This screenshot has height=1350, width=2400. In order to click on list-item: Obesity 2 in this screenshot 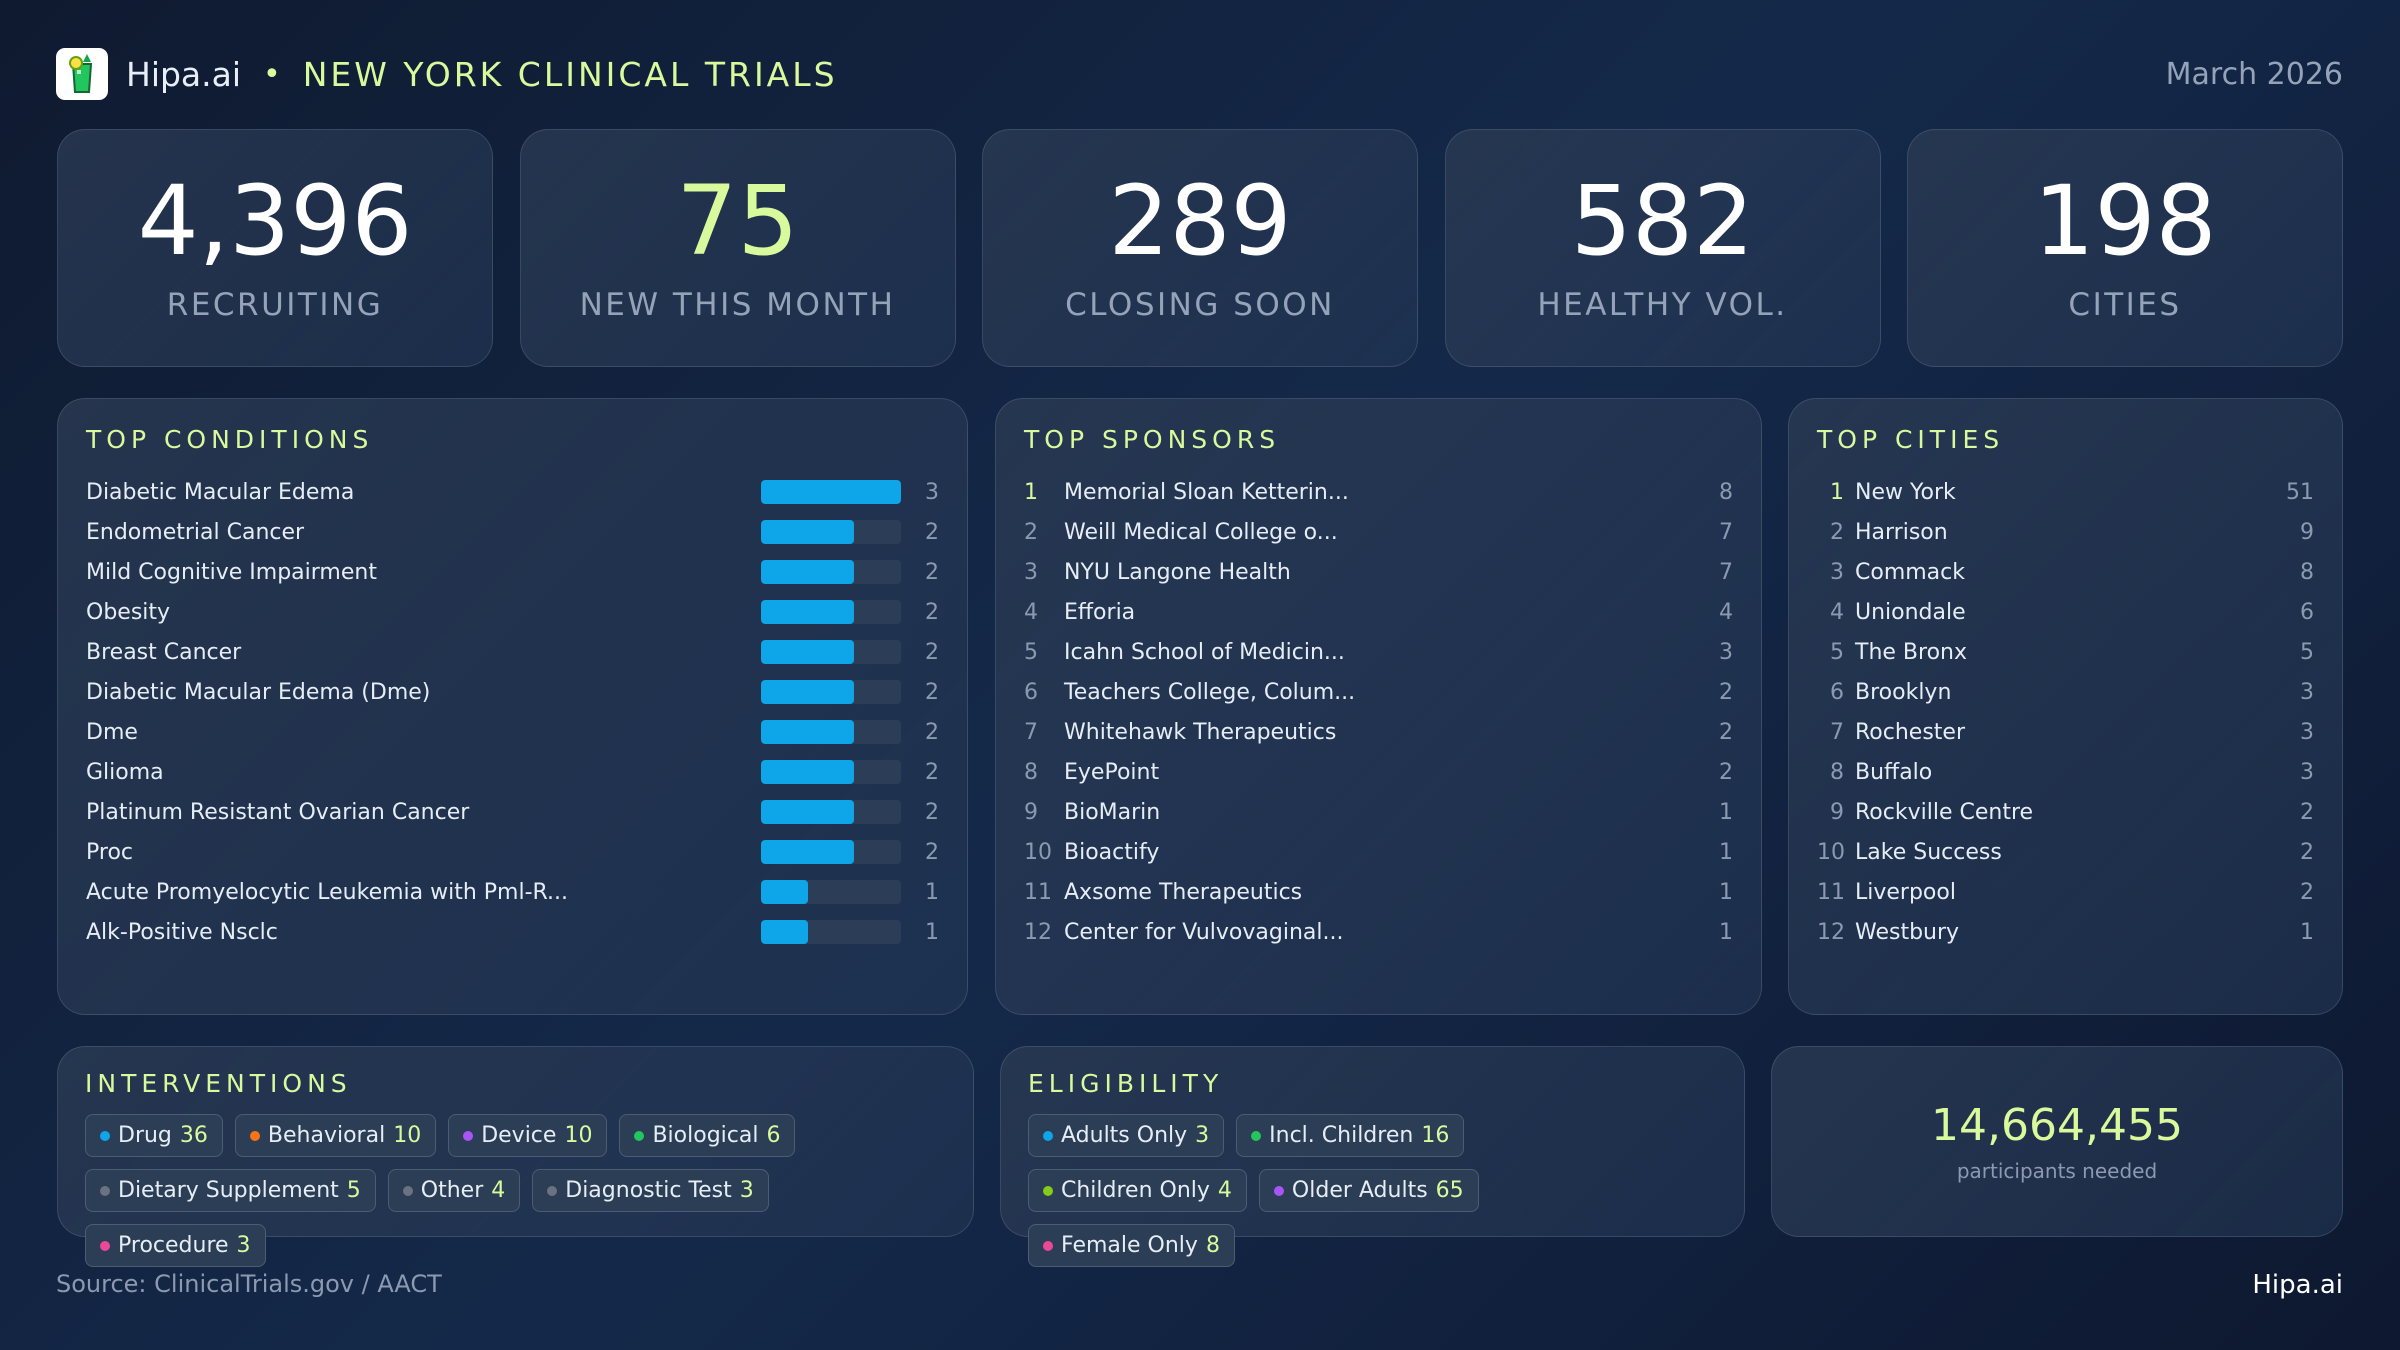, I will do `click(512, 612)`.